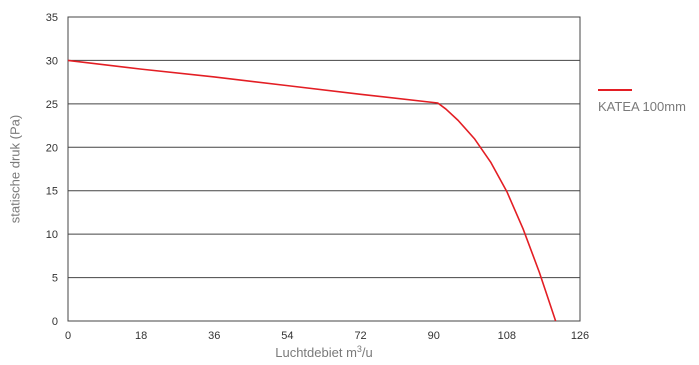  Describe the element at coordinates (52, 192) in the screenshot. I see `y-tick-label: 15` at that location.